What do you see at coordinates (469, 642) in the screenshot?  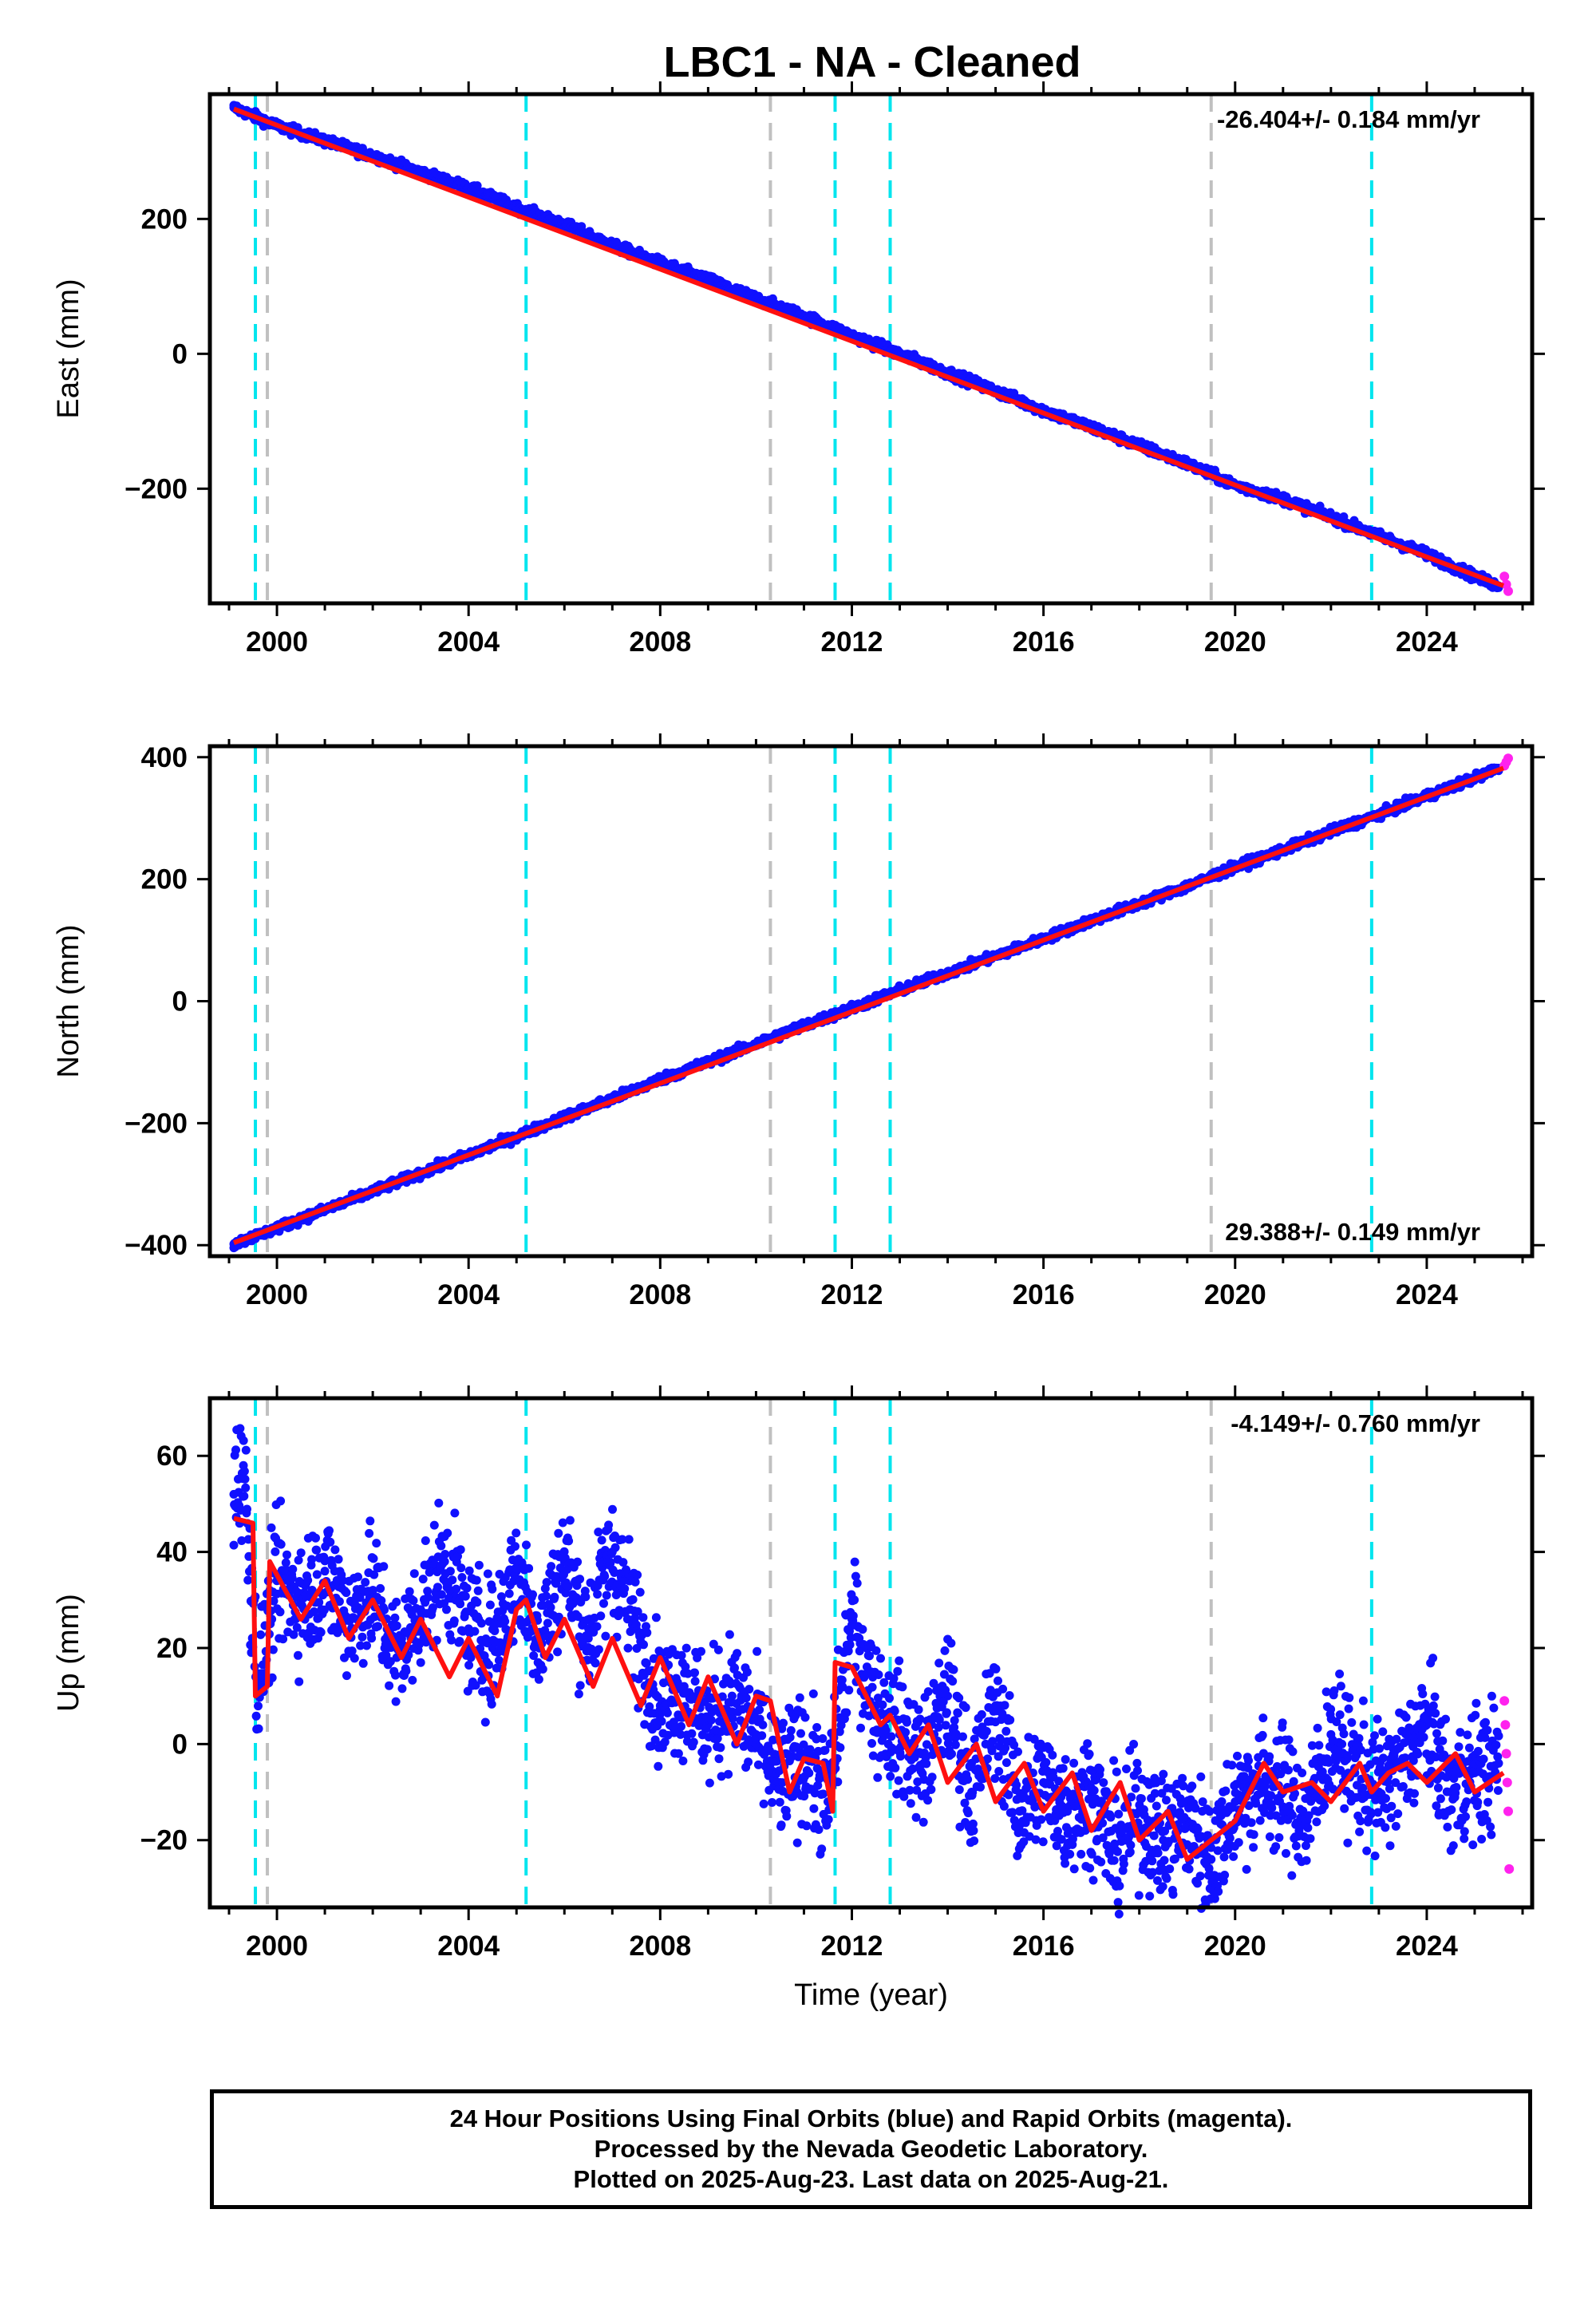 I see `x-tick-label: 2004` at bounding box center [469, 642].